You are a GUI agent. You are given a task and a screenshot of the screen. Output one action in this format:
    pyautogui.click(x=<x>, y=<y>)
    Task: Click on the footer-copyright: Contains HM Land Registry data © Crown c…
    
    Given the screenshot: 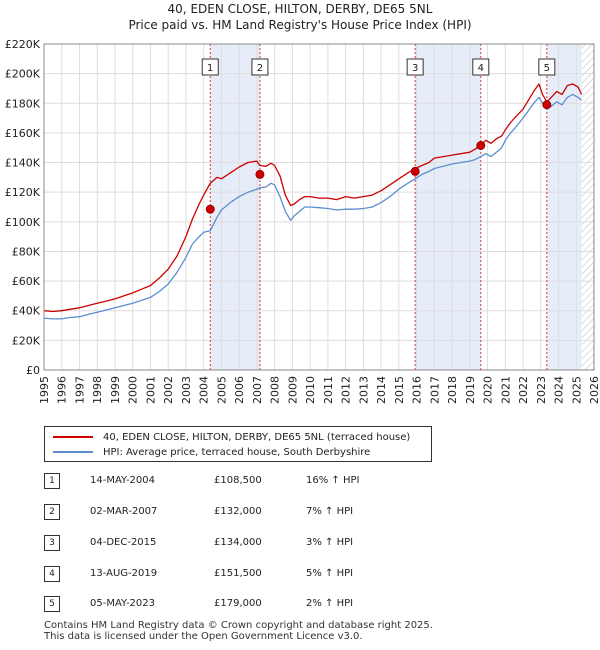 What is the action you would take?
    pyautogui.click(x=238, y=625)
    